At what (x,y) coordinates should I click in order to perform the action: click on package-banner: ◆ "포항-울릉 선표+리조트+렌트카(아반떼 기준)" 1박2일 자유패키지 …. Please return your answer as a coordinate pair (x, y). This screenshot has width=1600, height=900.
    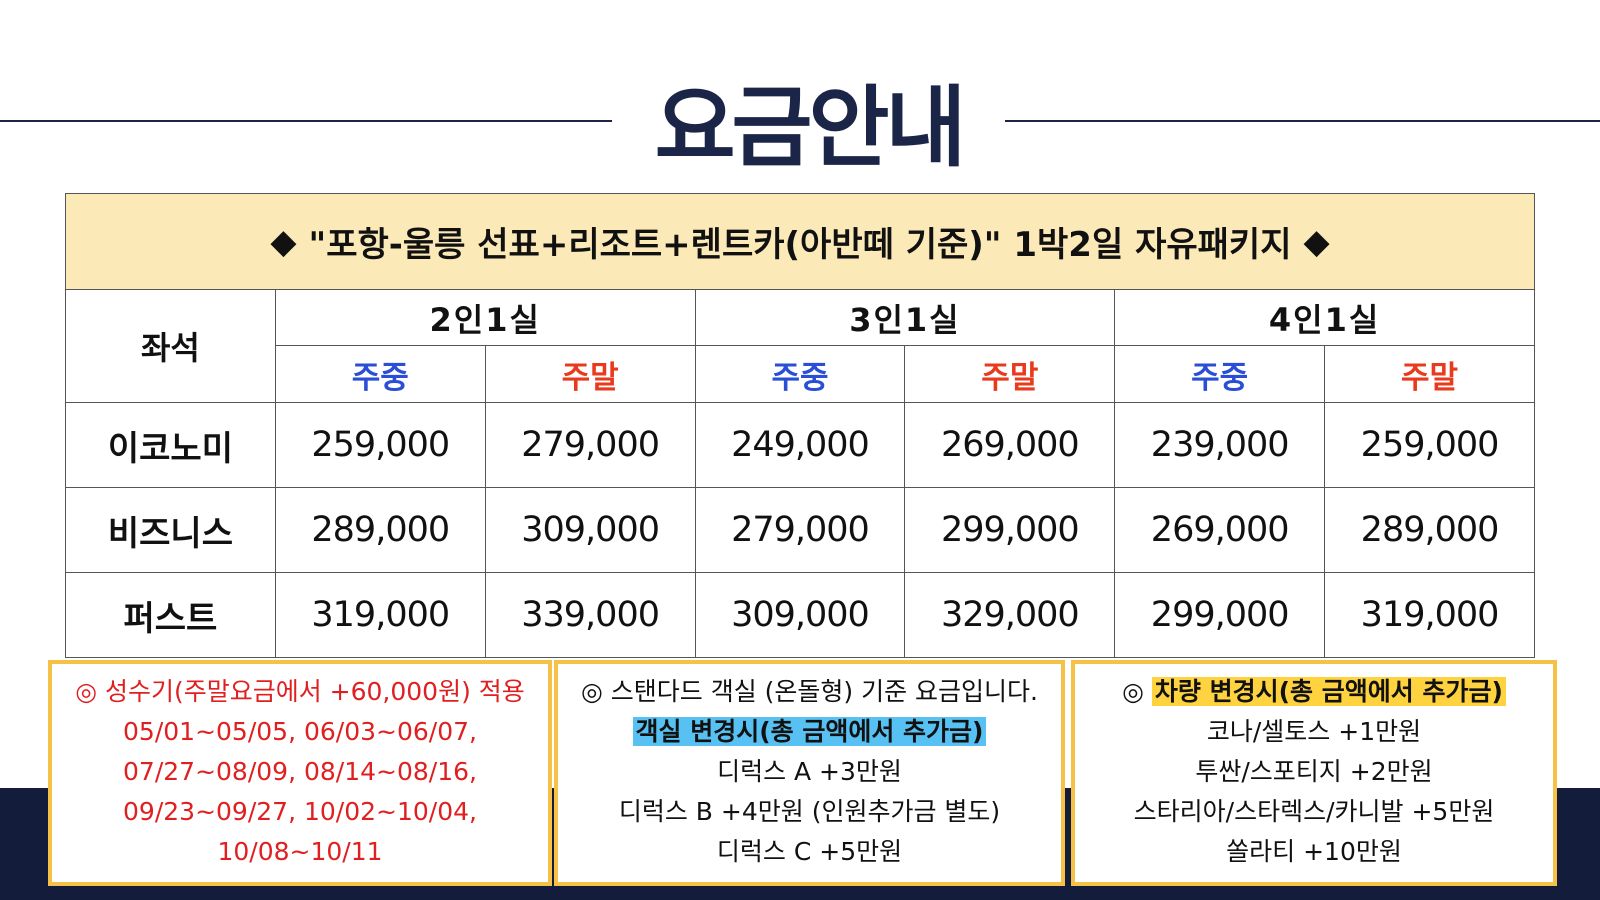
    Looking at the image, I should click on (800, 241).